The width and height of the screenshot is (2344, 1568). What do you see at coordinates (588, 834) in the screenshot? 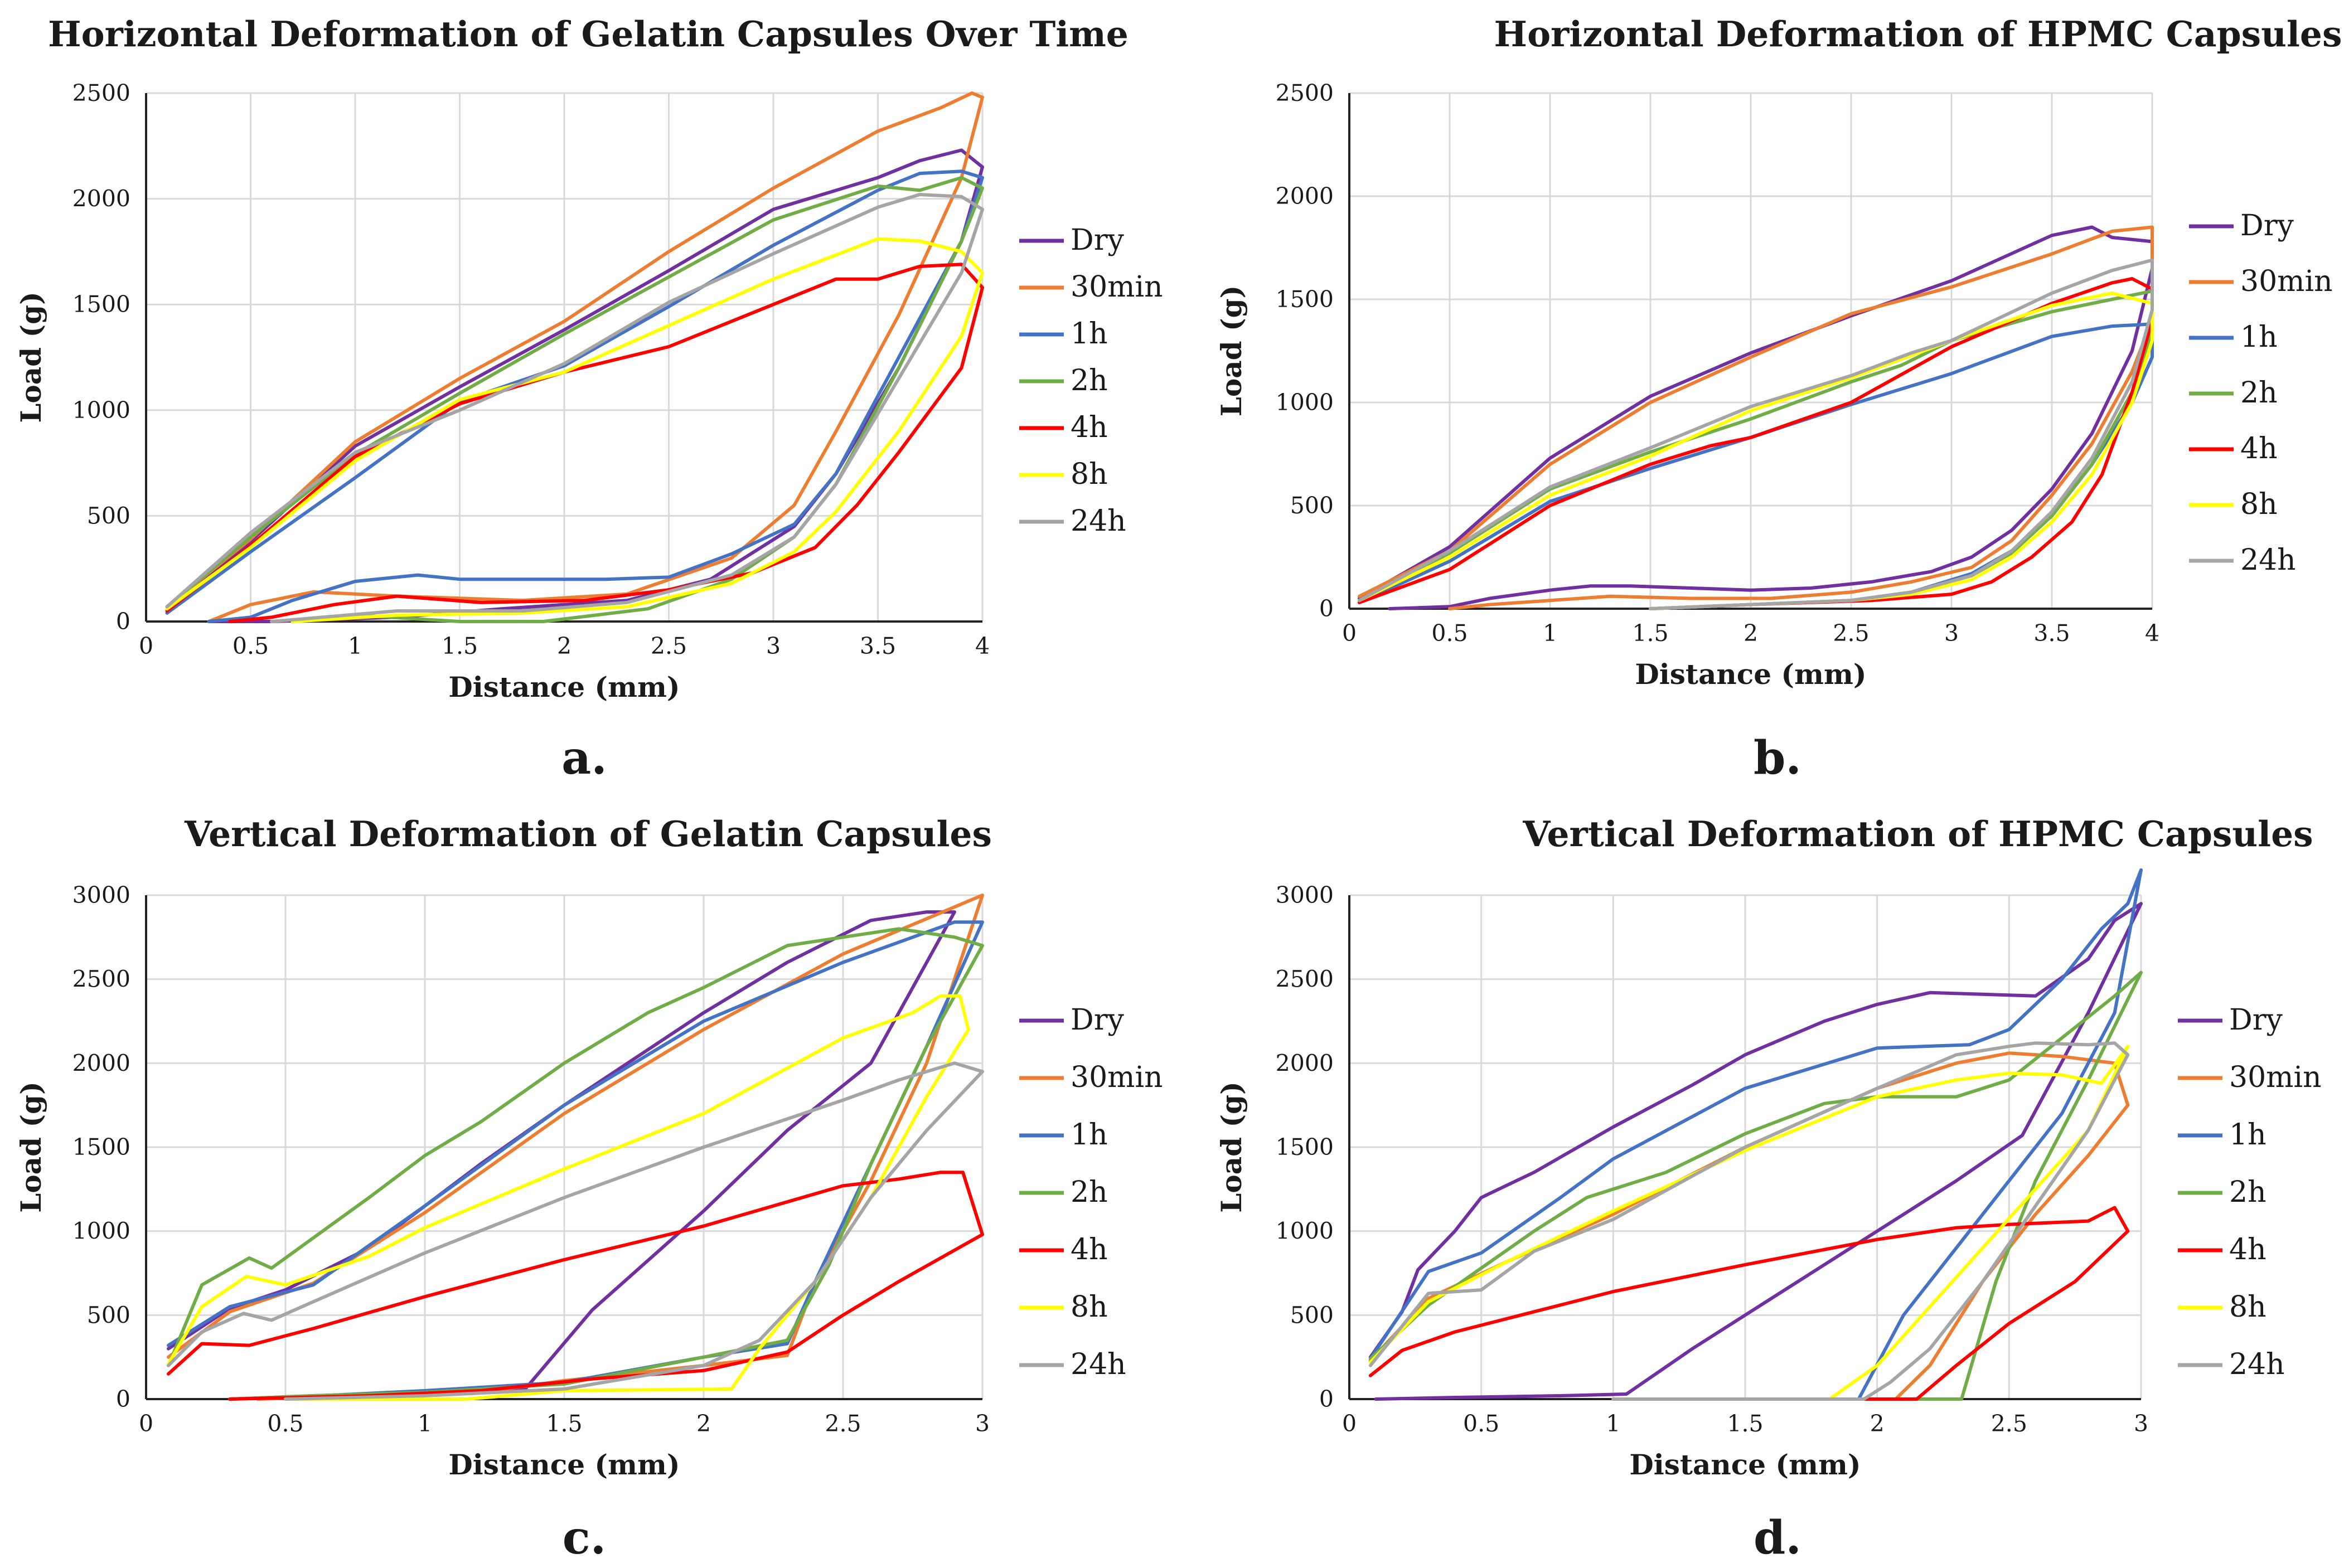
I see `chart-title: Vertical Deformation of Gelatin Capsules` at bounding box center [588, 834].